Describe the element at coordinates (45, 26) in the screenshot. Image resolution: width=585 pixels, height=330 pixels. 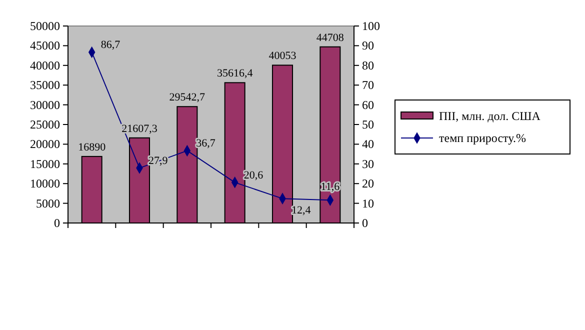
I see `y-tick-label: 50000` at that location.